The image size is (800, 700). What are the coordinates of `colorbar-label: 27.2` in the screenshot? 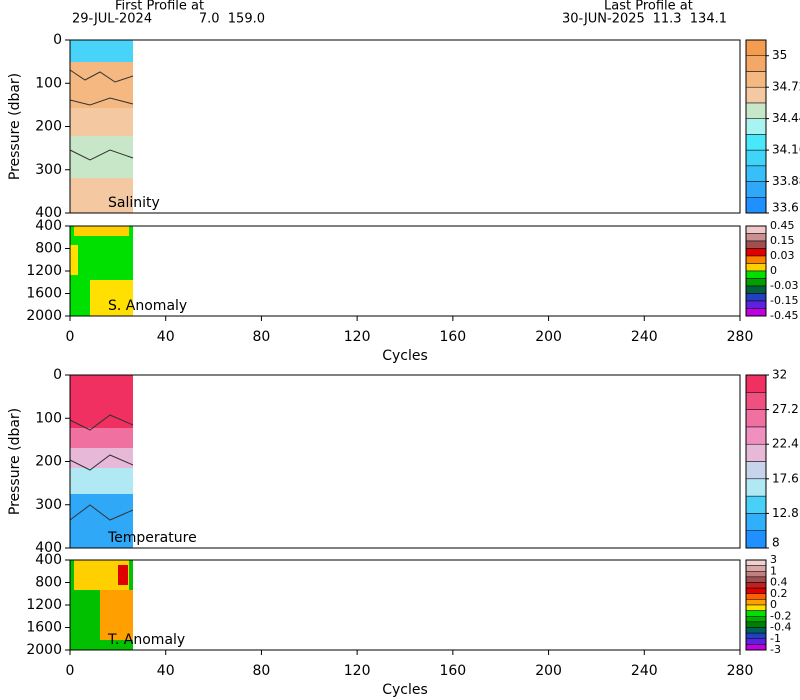 It's located at (785, 409).